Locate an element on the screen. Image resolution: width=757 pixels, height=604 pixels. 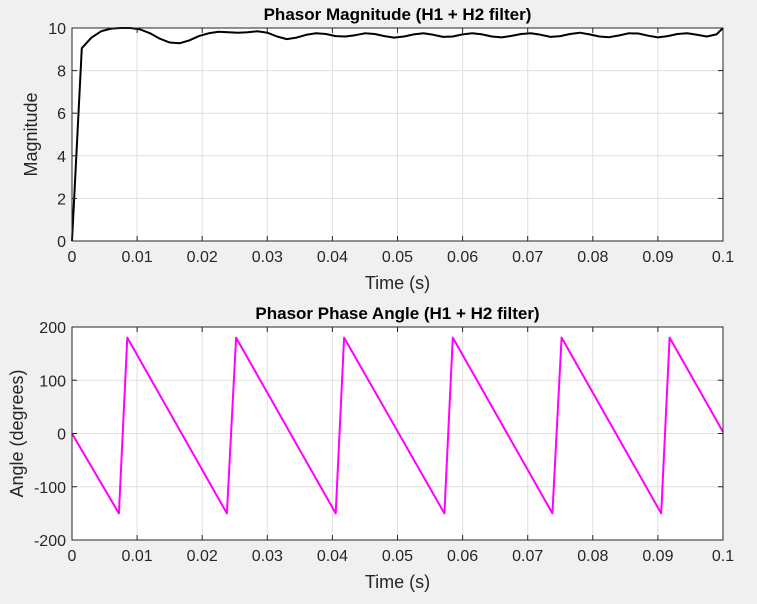
chart-title: Phasor Phase Angle (H1 + H2 filter) is located at coordinates (397, 313).